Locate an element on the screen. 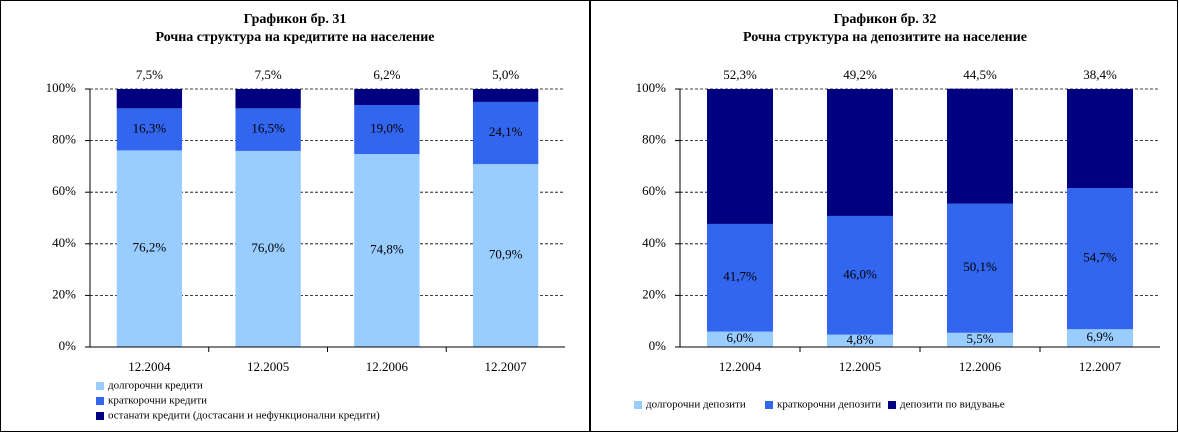  data-label: 76,2% is located at coordinates (150, 247).